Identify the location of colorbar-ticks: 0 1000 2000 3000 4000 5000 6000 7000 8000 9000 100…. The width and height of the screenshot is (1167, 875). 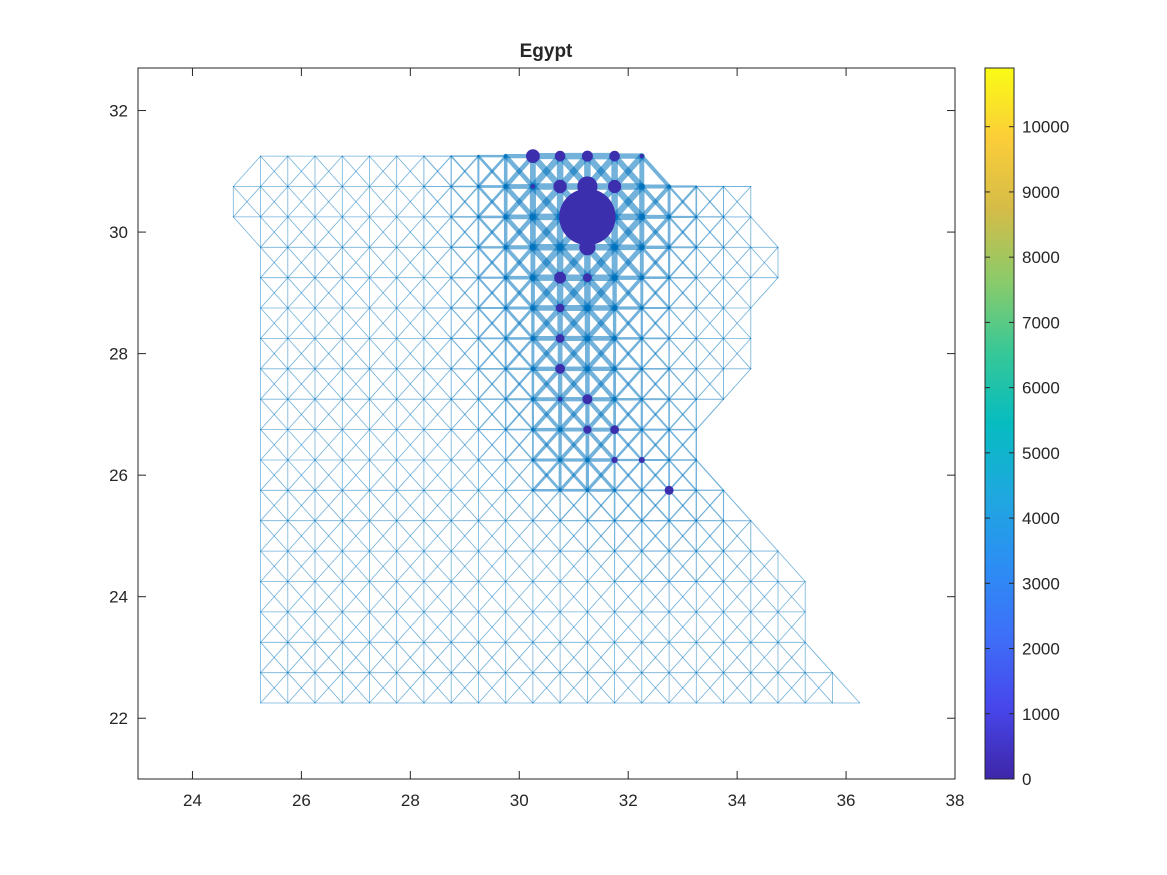
(1027, 453).